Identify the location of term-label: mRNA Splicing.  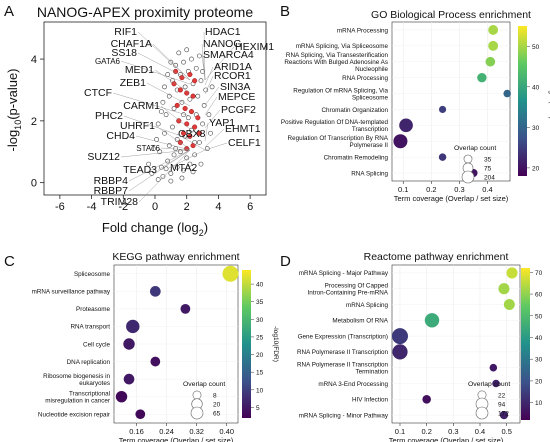
(367, 305).